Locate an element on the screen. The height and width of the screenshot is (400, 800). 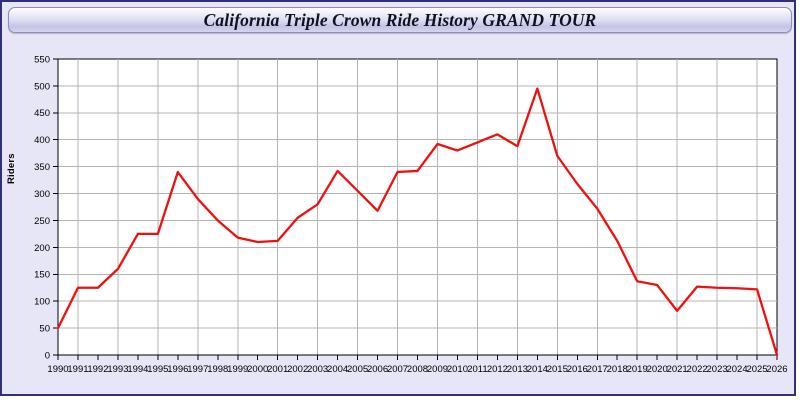
y-tick-label: 300 is located at coordinates (42, 194).